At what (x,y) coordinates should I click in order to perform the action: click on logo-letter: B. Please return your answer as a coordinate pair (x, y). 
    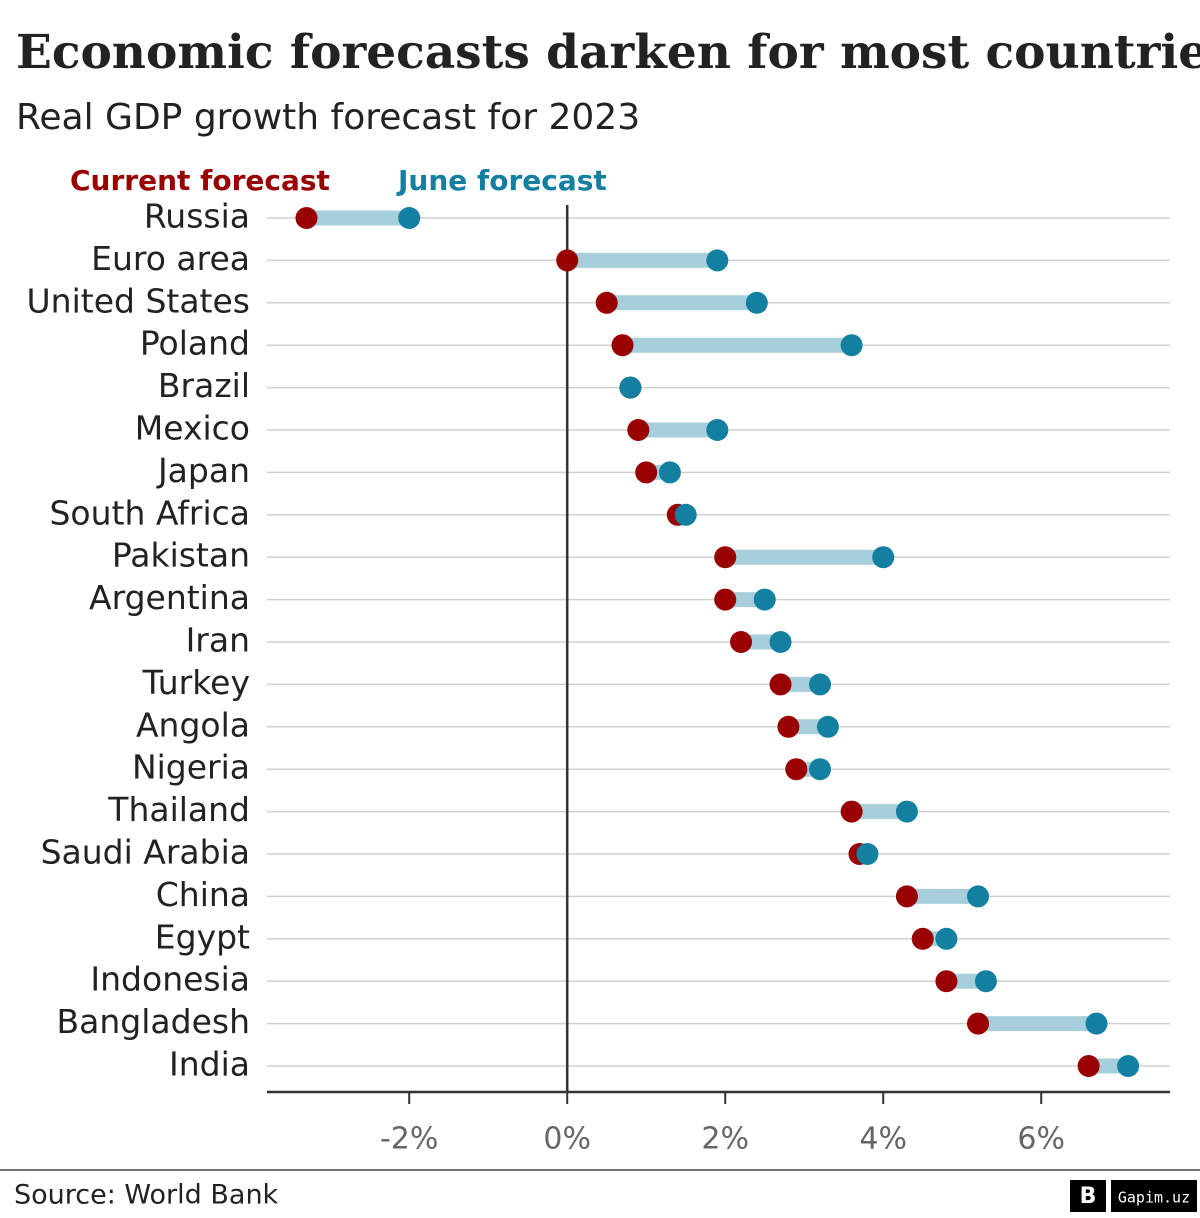
    Looking at the image, I should click on (1088, 1196).